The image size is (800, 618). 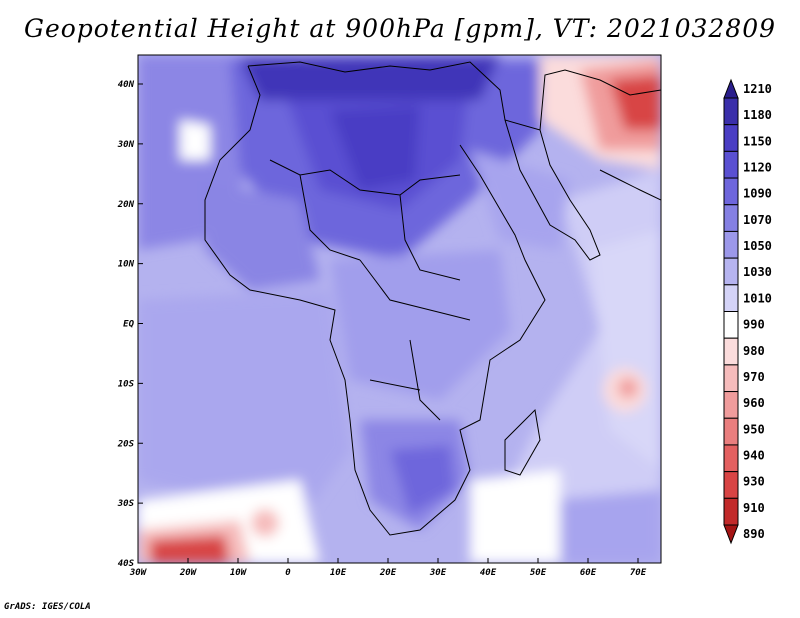 I want to click on colorbar-label: 1150, so click(x=757, y=141).